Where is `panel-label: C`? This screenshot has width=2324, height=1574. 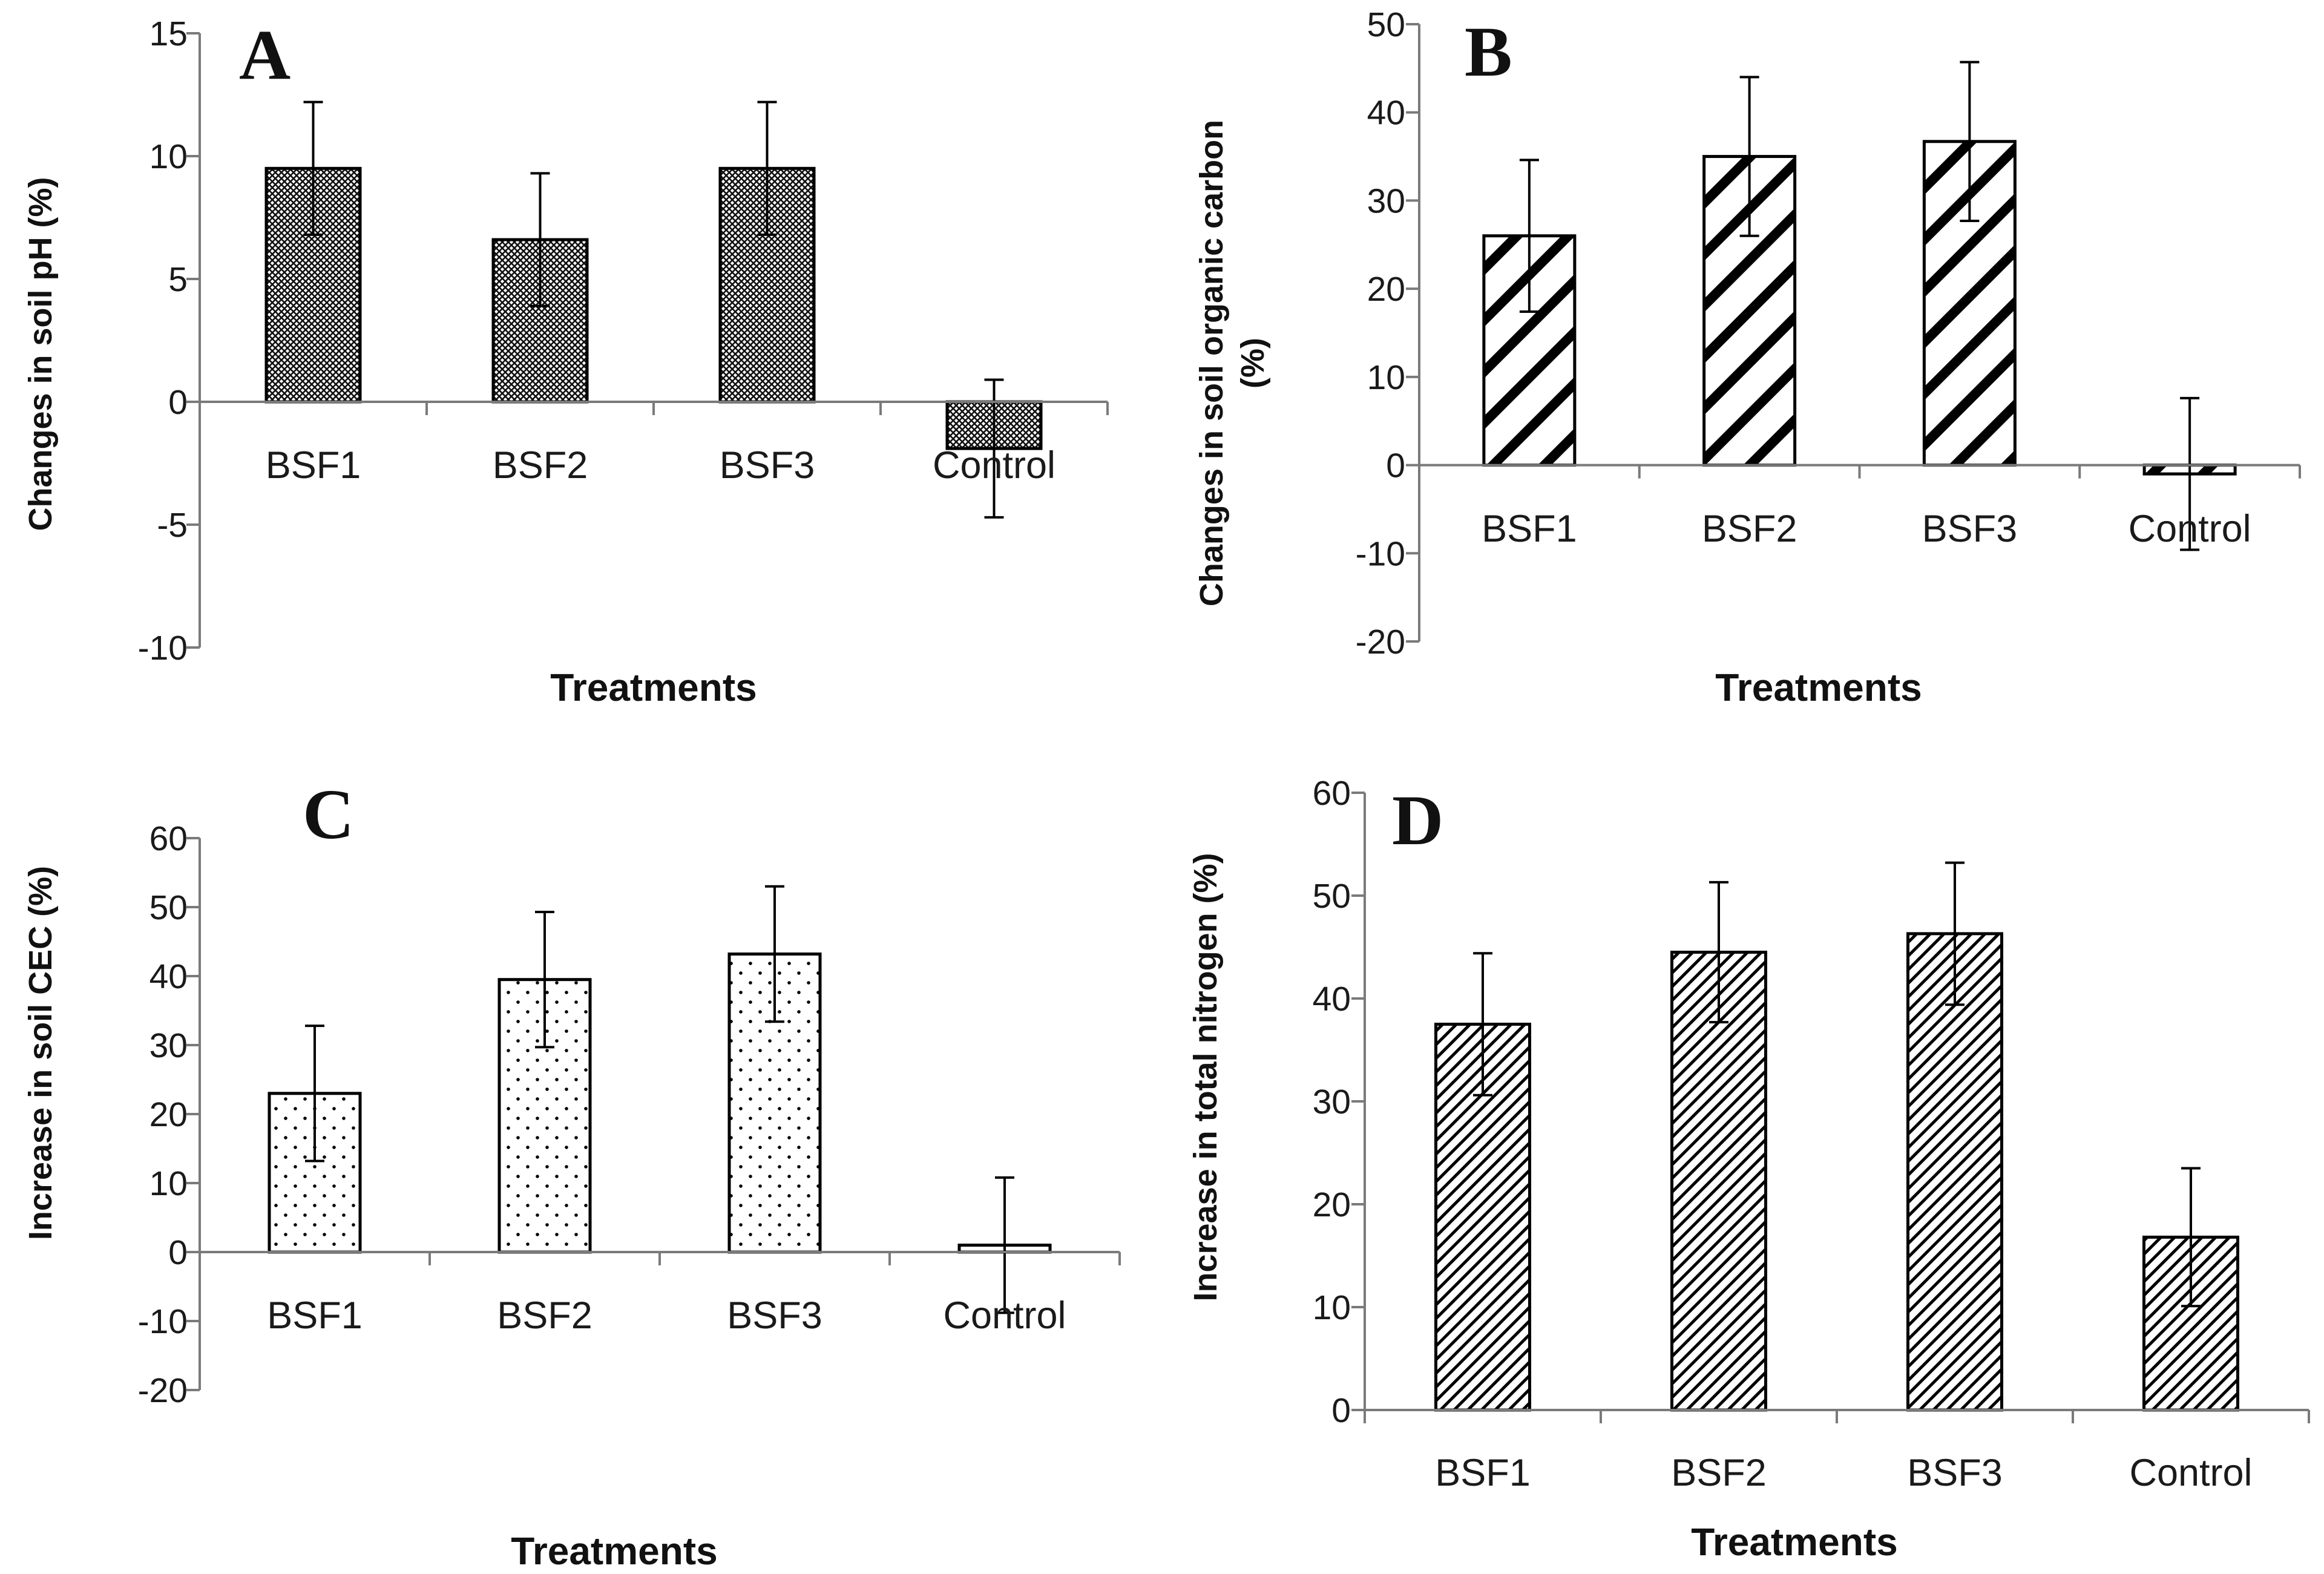 panel-label: C is located at coordinates (328, 814).